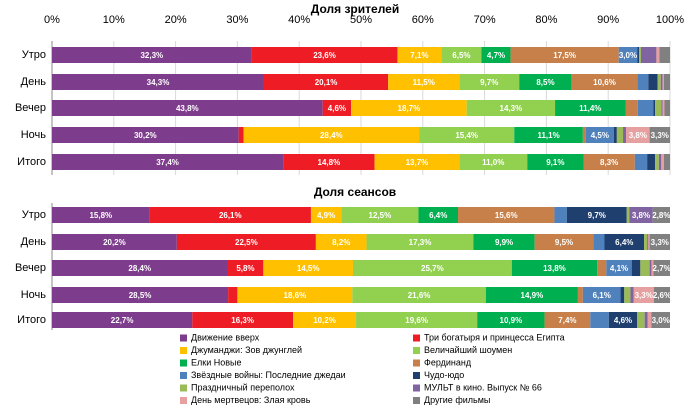 This screenshot has width=688, height=405. I want to click on value-label: 10,9%, so click(511, 320).